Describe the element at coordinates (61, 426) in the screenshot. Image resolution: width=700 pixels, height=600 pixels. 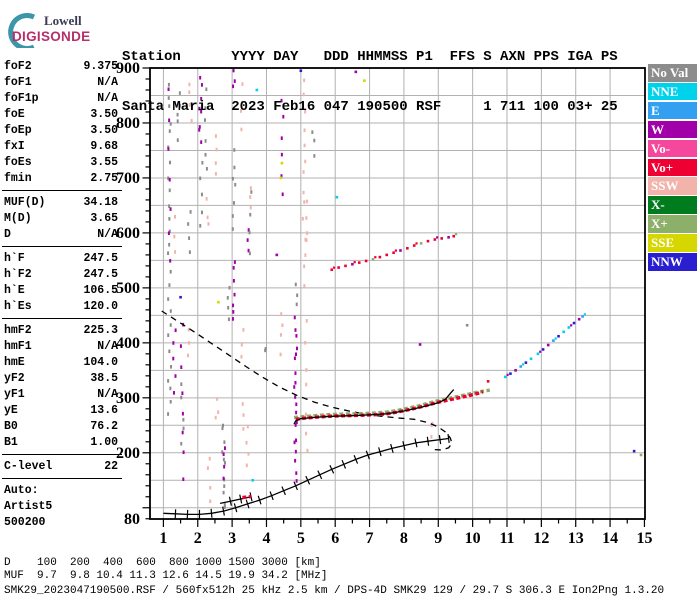
I see `param-row-b0: B0 76.2` at that location.